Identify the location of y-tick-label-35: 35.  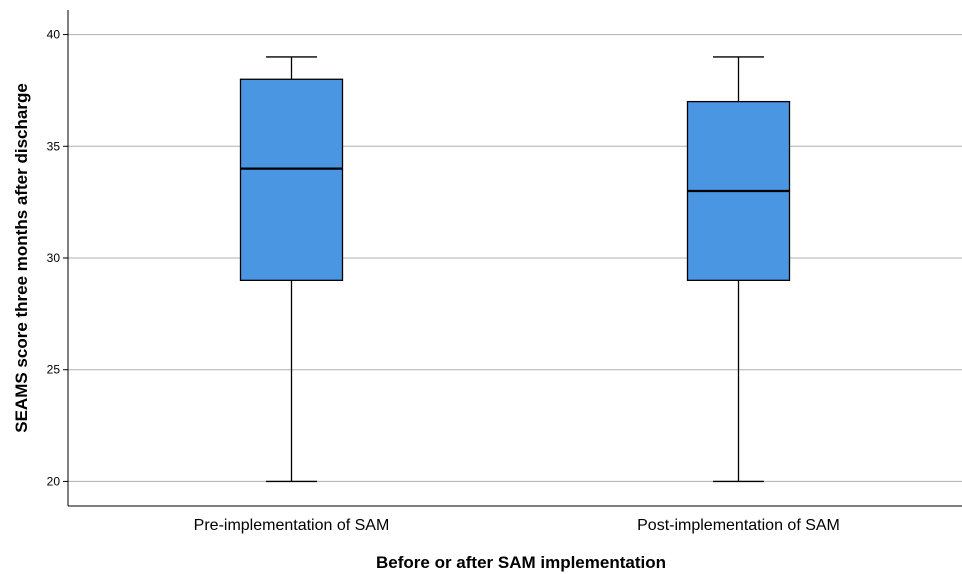
(54, 146).